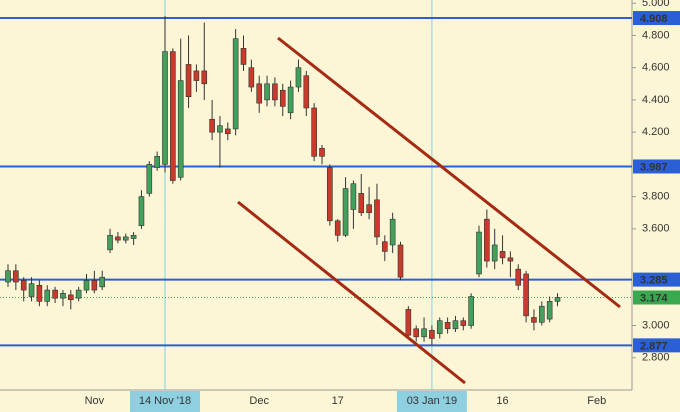 The width and height of the screenshot is (680, 412). What do you see at coordinates (596, 401) in the screenshot?
I see `x-tick-label: Feb` at bounding box center [596, 401].